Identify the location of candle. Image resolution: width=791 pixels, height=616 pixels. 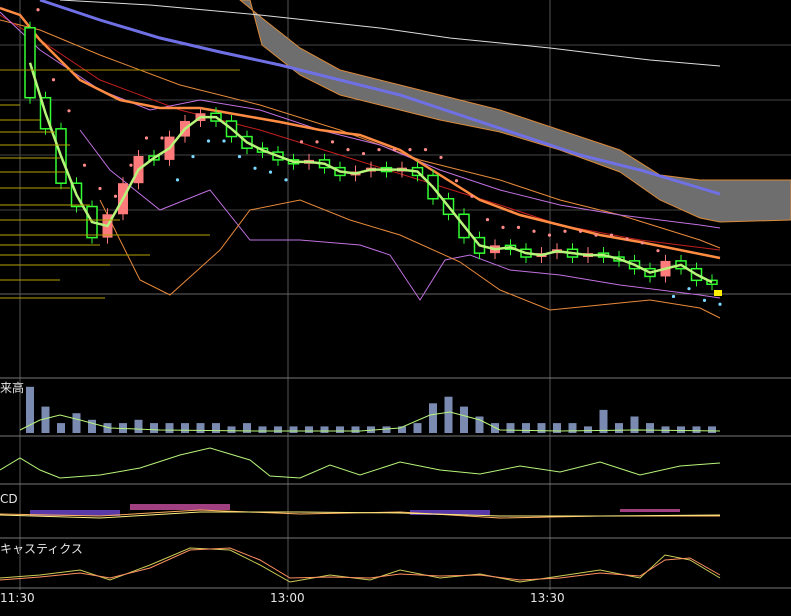
(712, 282).